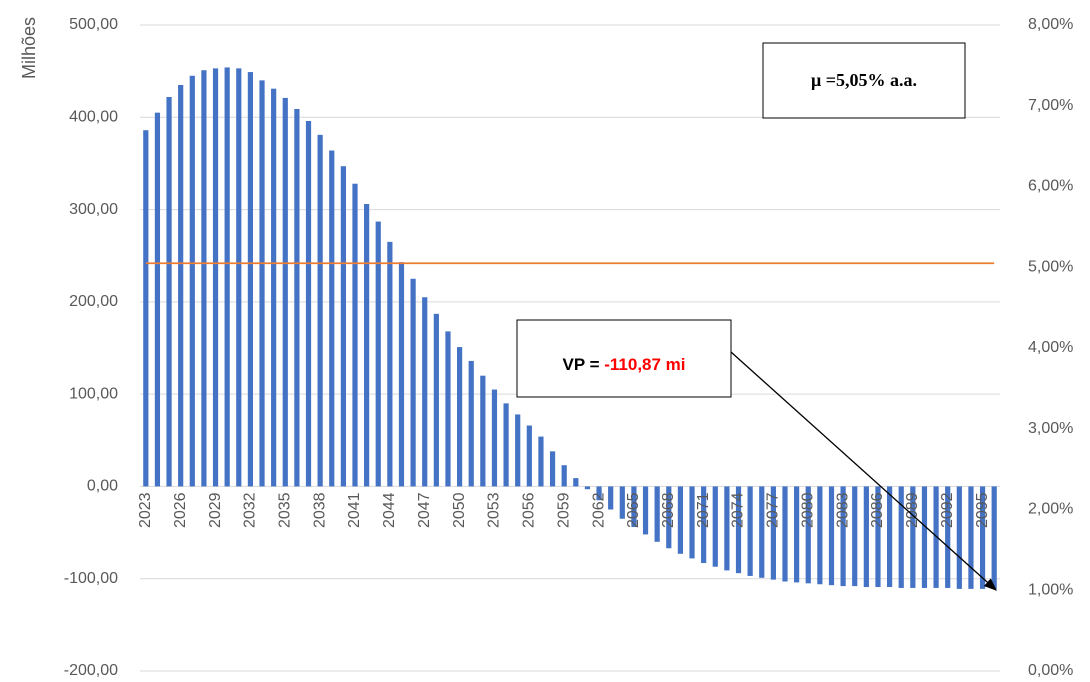  I want to click on x-tick-label: 2068, so click(668, 510).